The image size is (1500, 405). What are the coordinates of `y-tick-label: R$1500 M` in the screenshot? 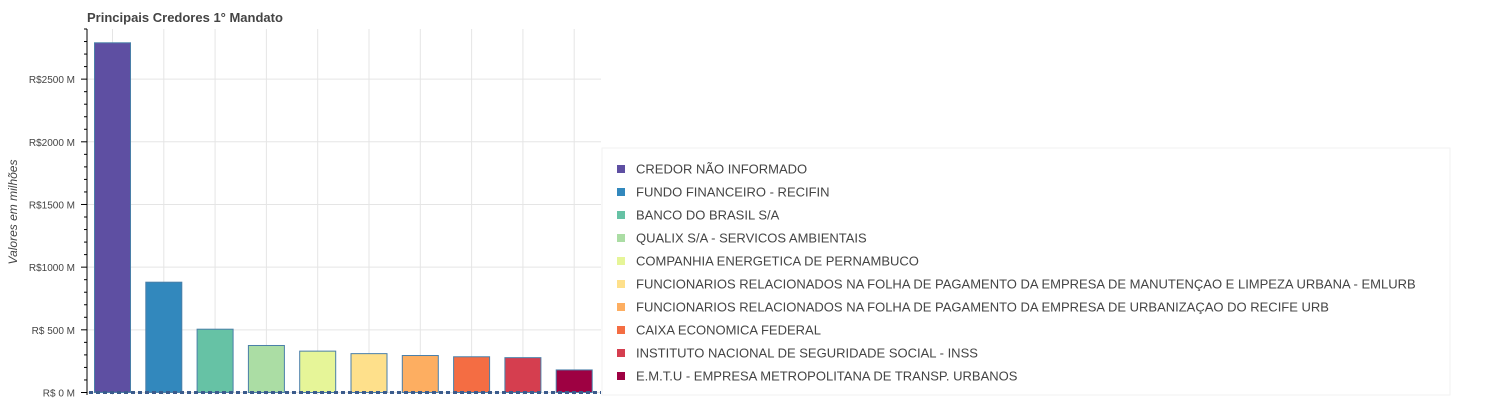 It's located at (52, 205).